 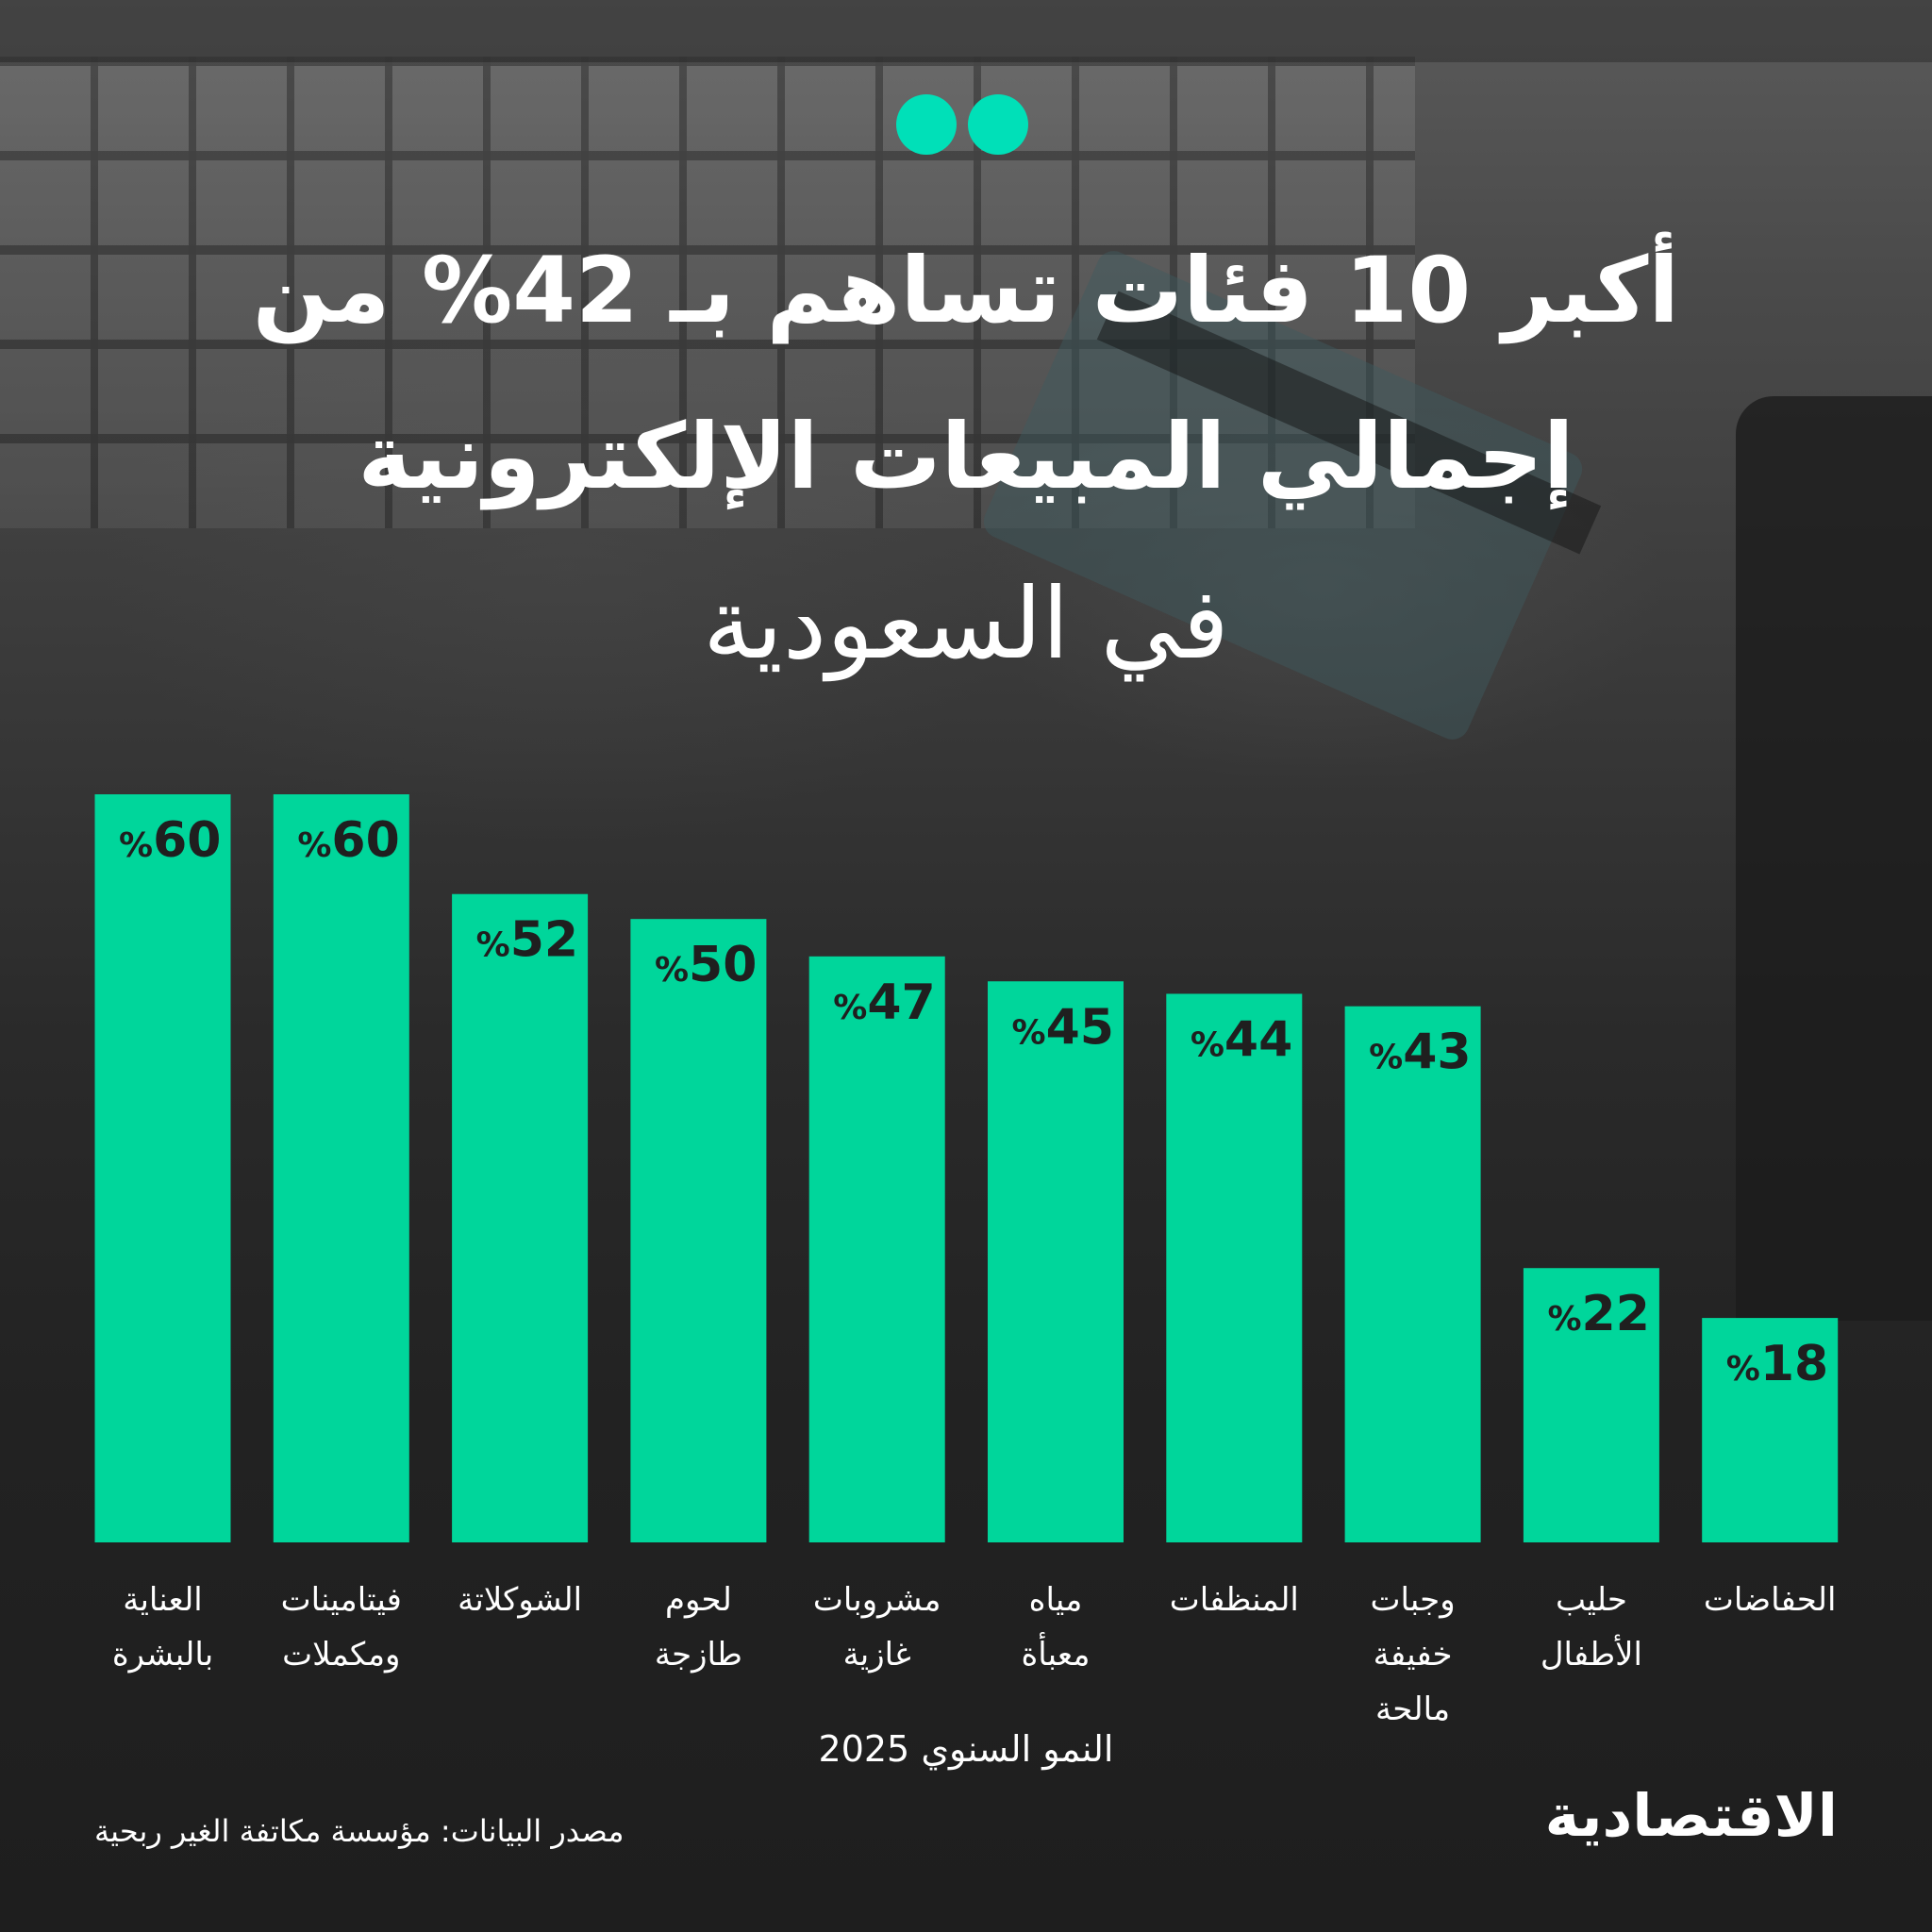 What do you see at coordinates (1777, 1364) in the screenshot?
I see `bar-value-label: %18` at bounding box center [1777, 1364].